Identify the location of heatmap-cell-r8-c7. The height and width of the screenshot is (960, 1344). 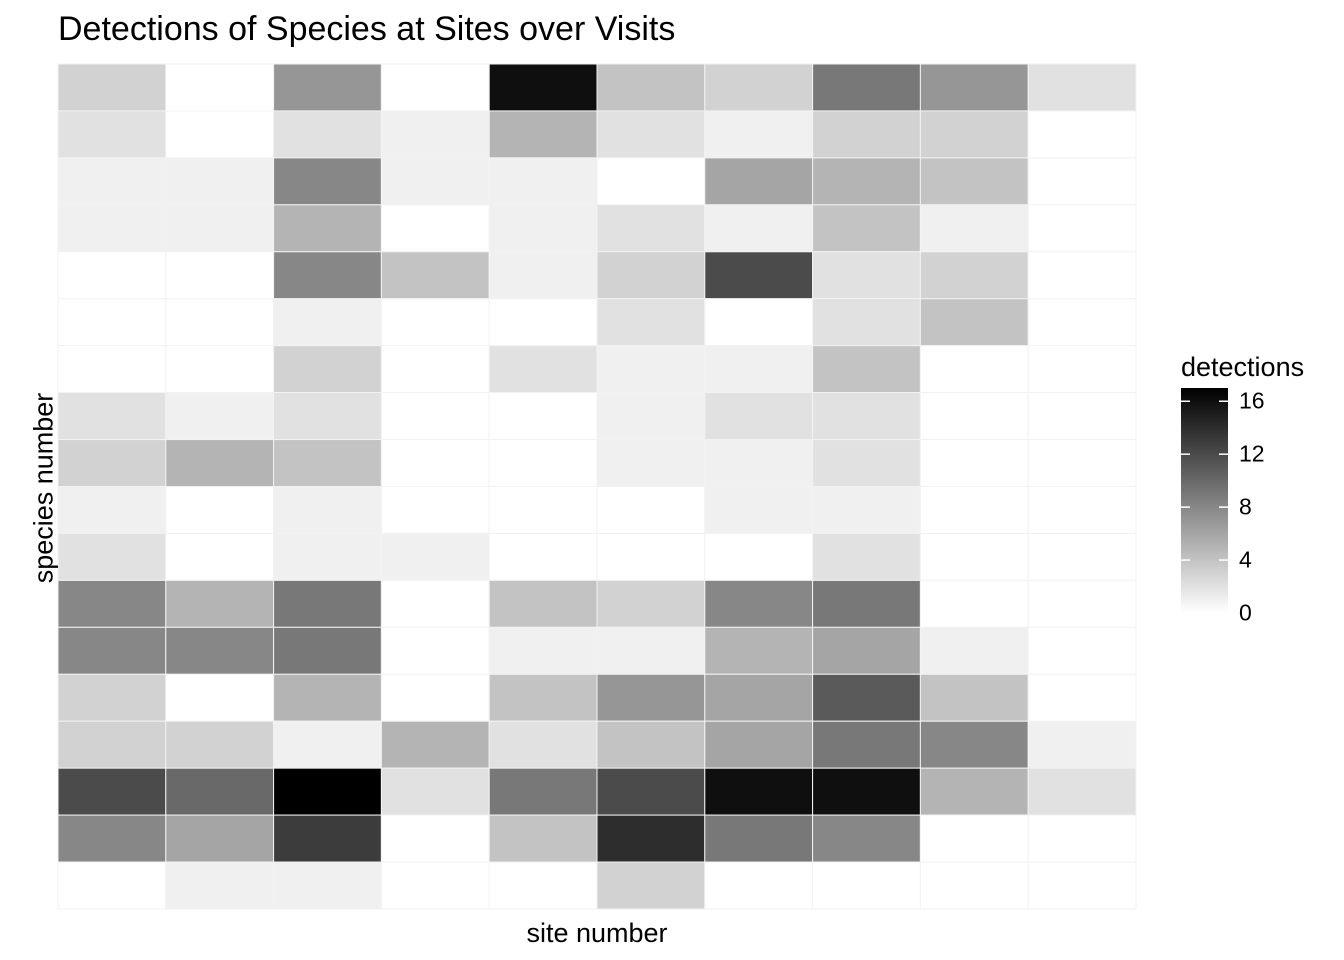
(759, 416).